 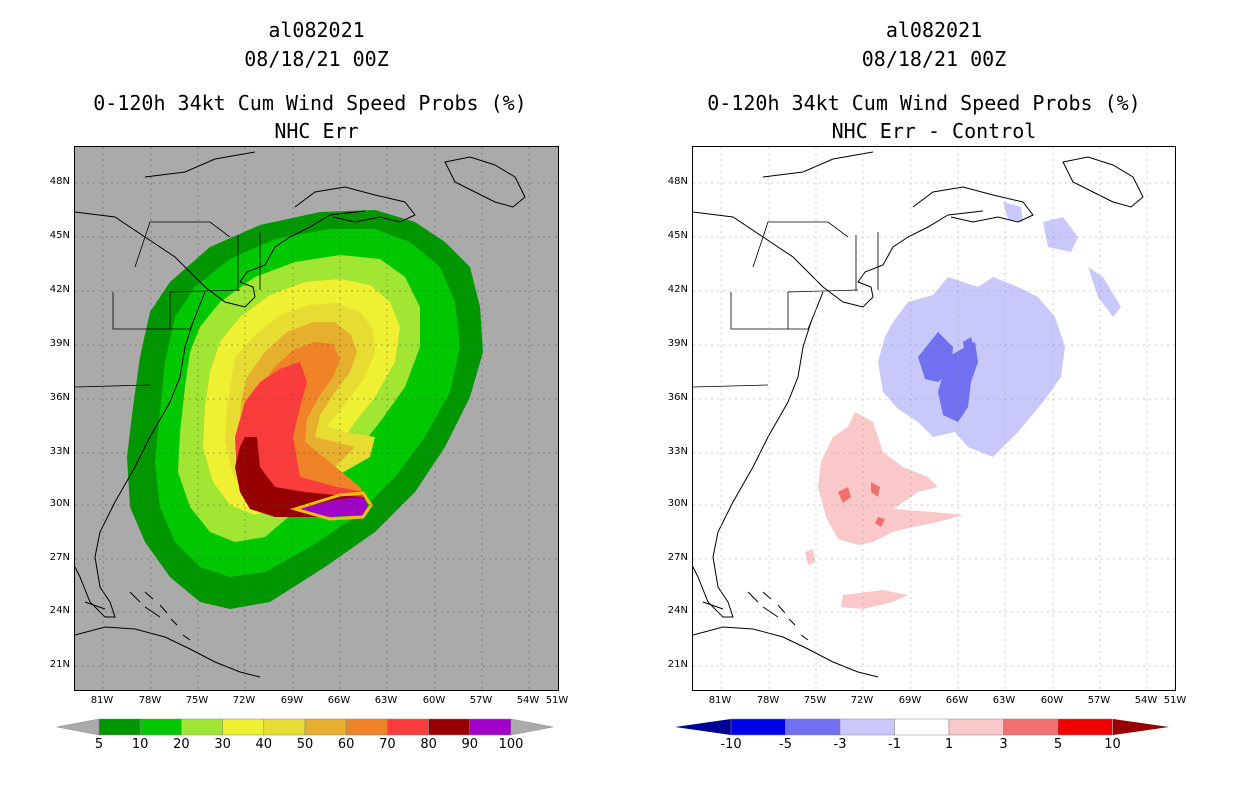 I want to click on left-product-title: 0-120h 34kt Cum Wind Speed Probs (%), so click(x=310, y=103).